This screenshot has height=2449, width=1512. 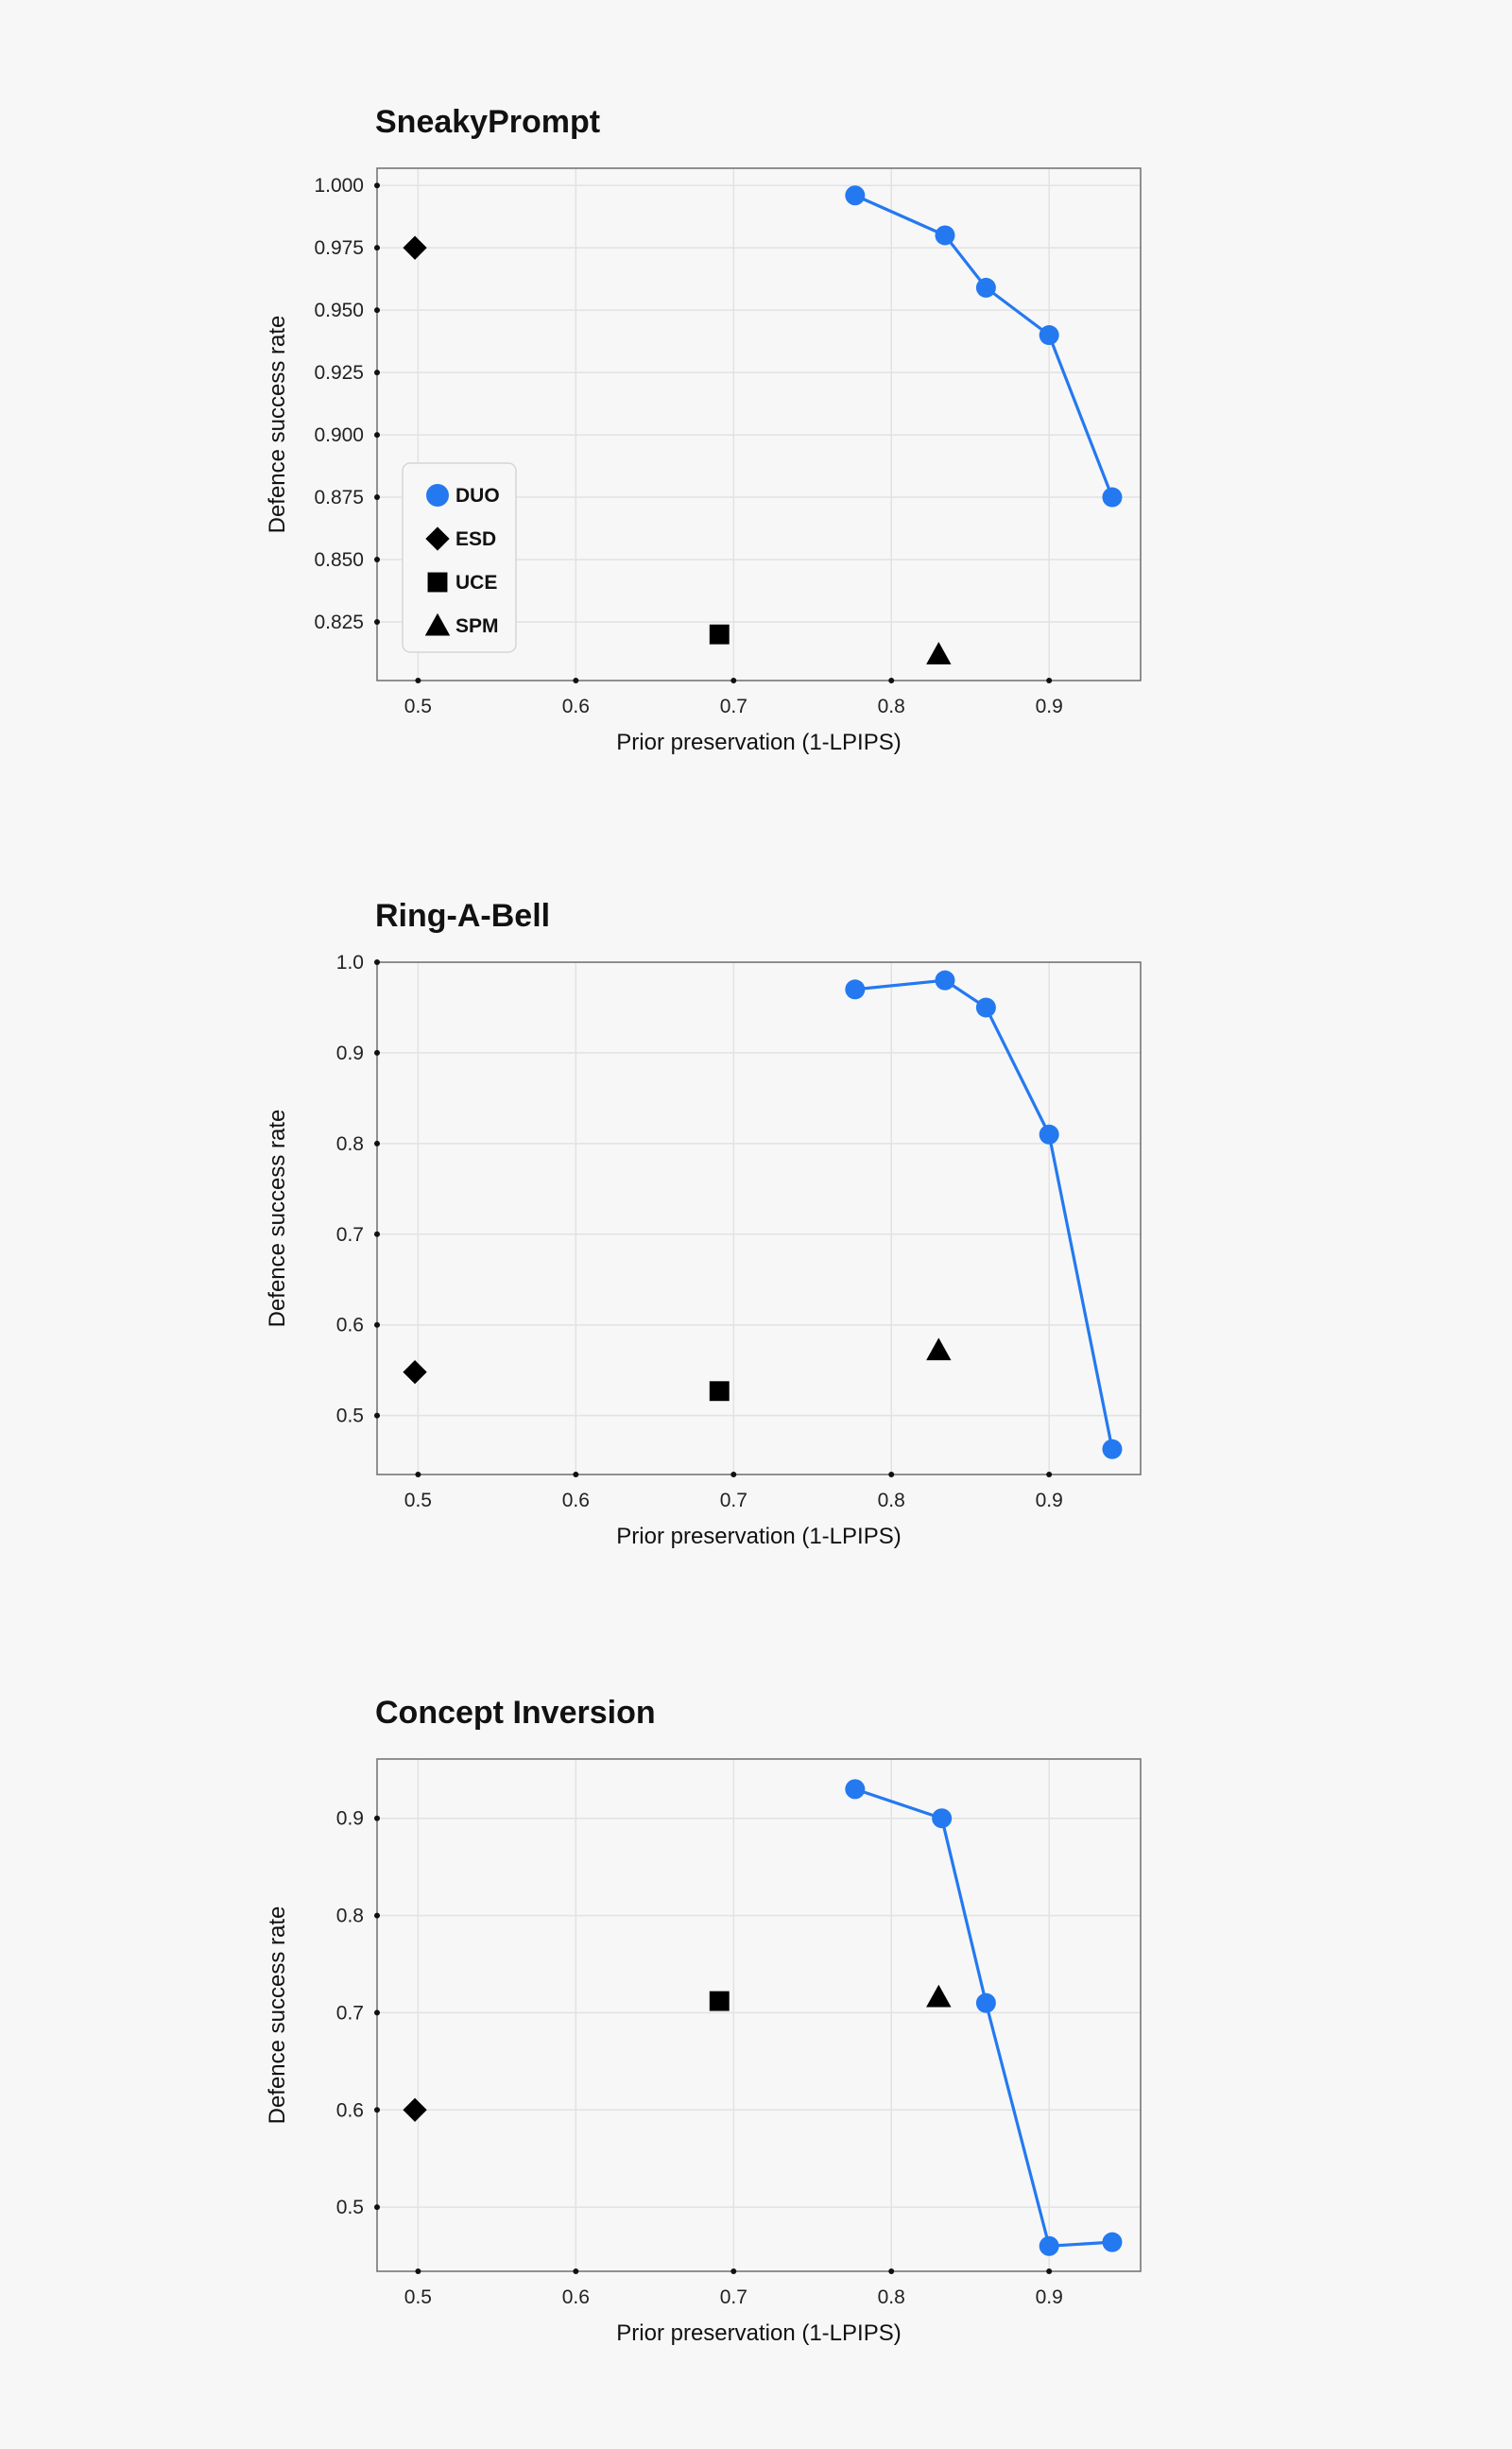 What do you see at coordinates (477, 496) in the screenshot?
I see `legend-duo-label: DUO` at bounding box center [477, 496].